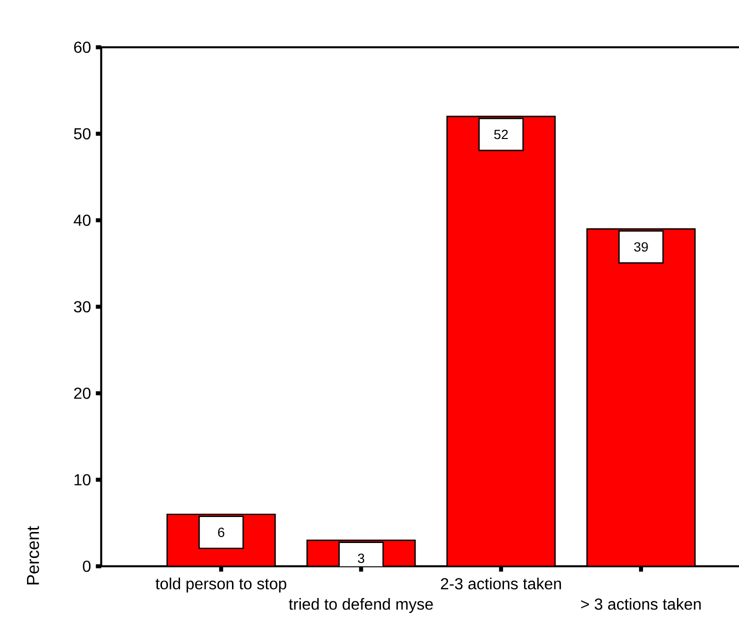 This screenshot has width=739, height=632. Describe the element at coordinates (82, 47) in the screenshot. I see `y-tick-label: 60` at that location.